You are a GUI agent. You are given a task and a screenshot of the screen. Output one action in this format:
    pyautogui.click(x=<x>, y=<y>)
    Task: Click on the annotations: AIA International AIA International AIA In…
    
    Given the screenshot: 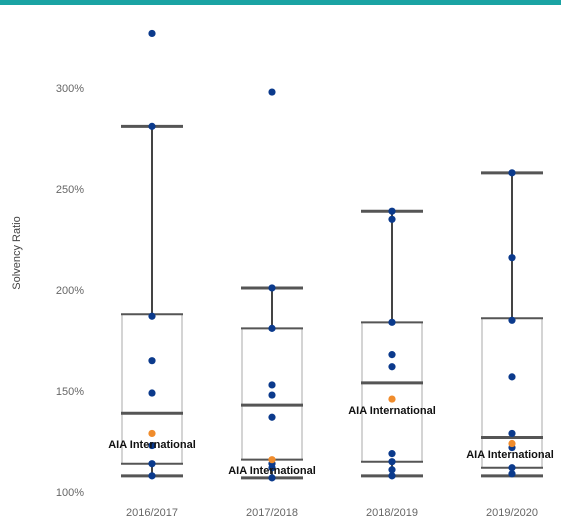 What is the action you would take?
    pyautogui.click(x=331, y=441)
    